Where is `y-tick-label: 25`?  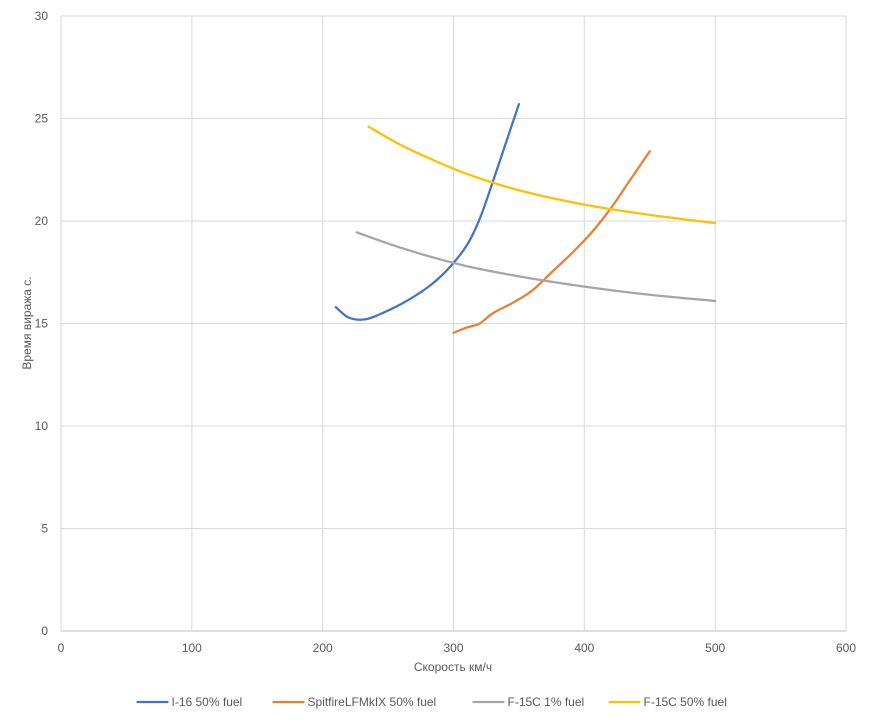 y-tick-label: 25 is located at coordinates (42, 119).